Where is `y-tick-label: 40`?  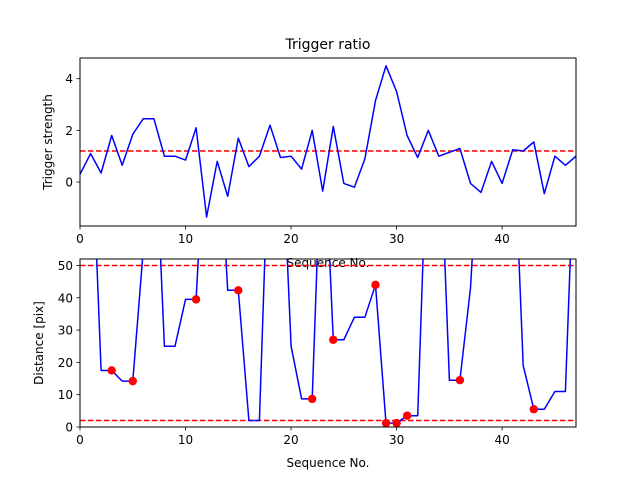 y-tick-label: 40 is located at coordinates (65, 298).